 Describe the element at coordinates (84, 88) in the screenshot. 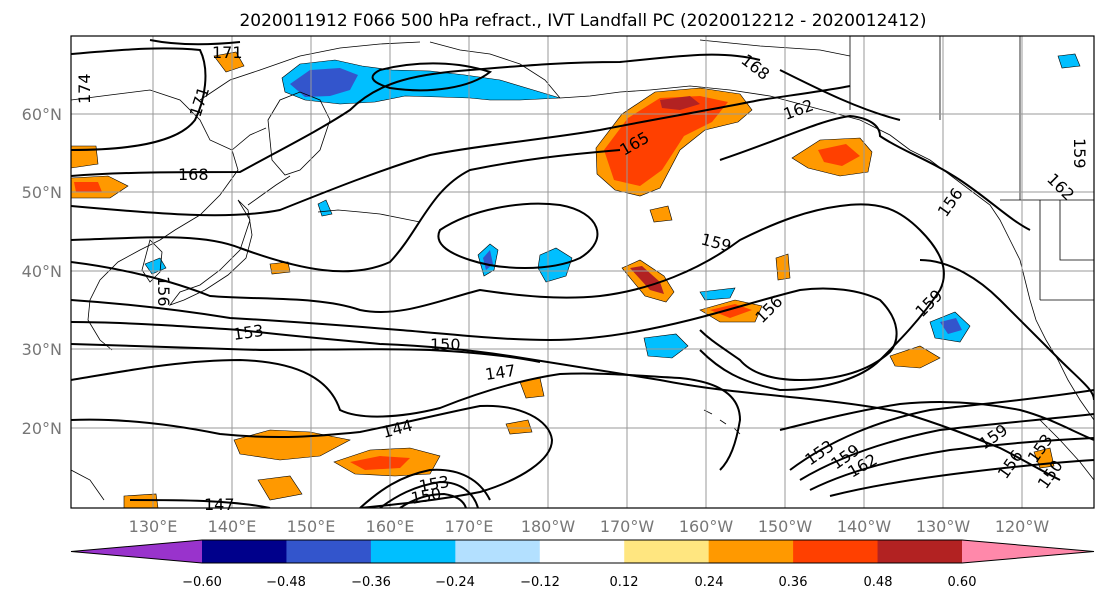

I see `contour-label: 174` at that location.